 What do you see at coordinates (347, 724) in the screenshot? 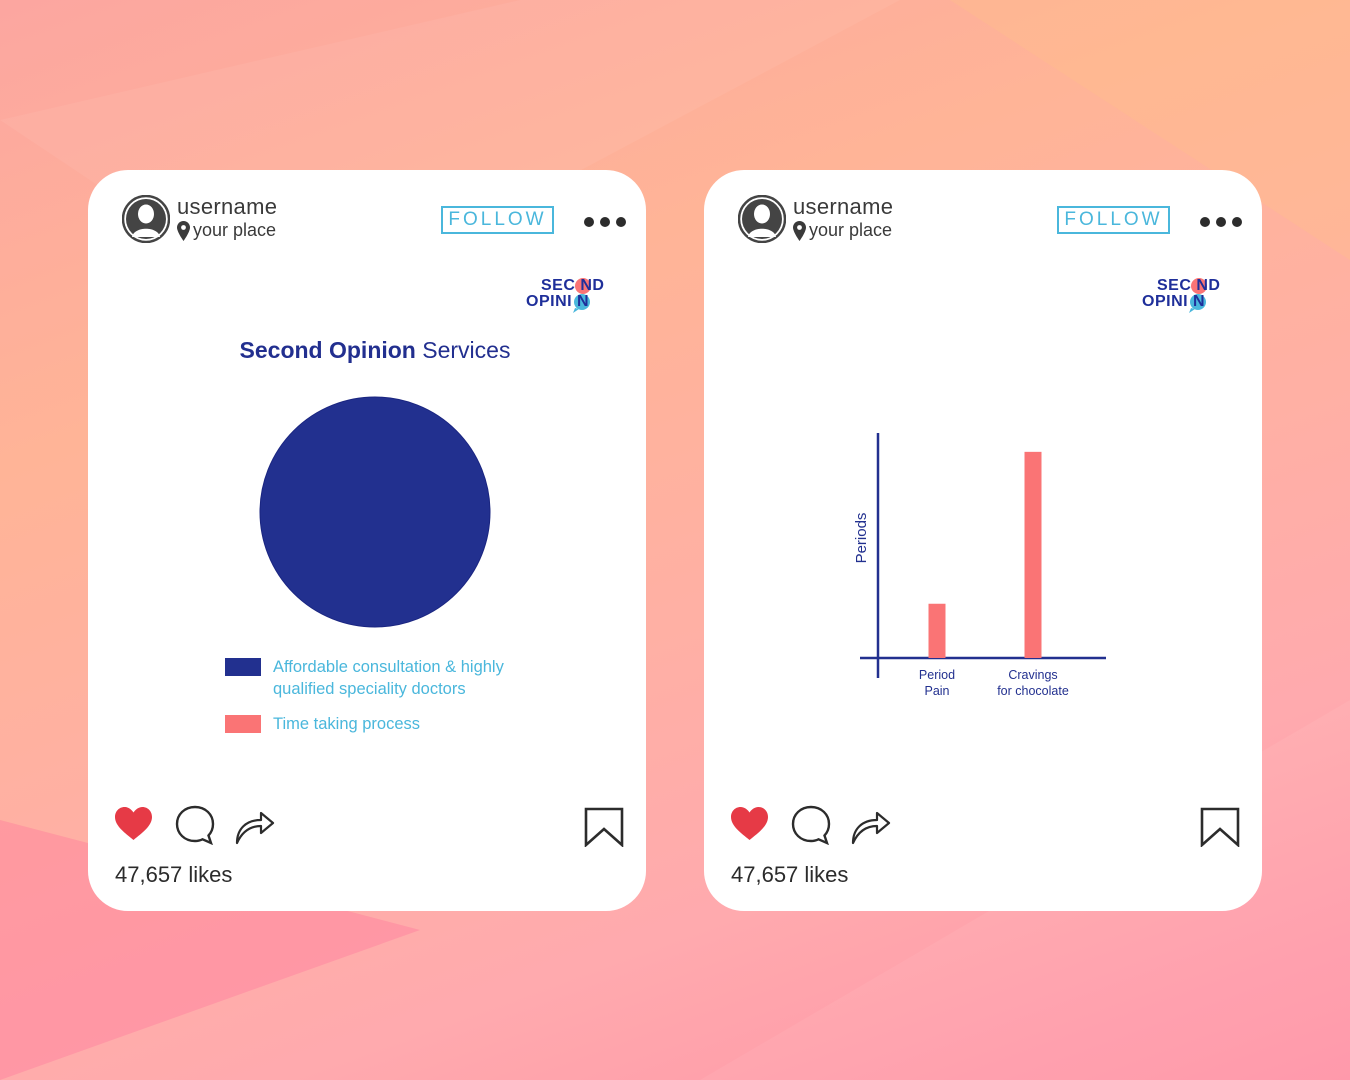
I see `legend-label: Time taking process` at bounding box center [347, 724].